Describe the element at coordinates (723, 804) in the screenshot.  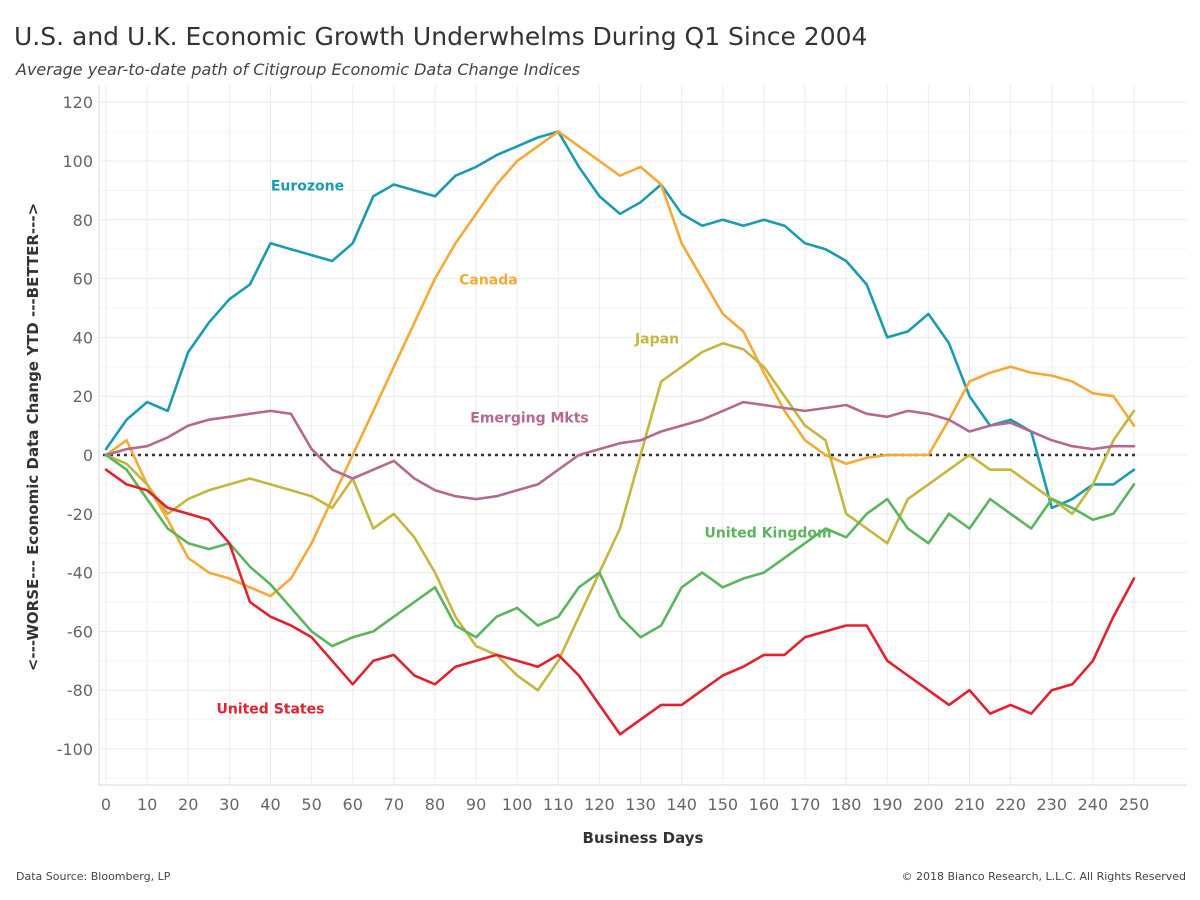
I see `x-tick-label: 150` at that location.